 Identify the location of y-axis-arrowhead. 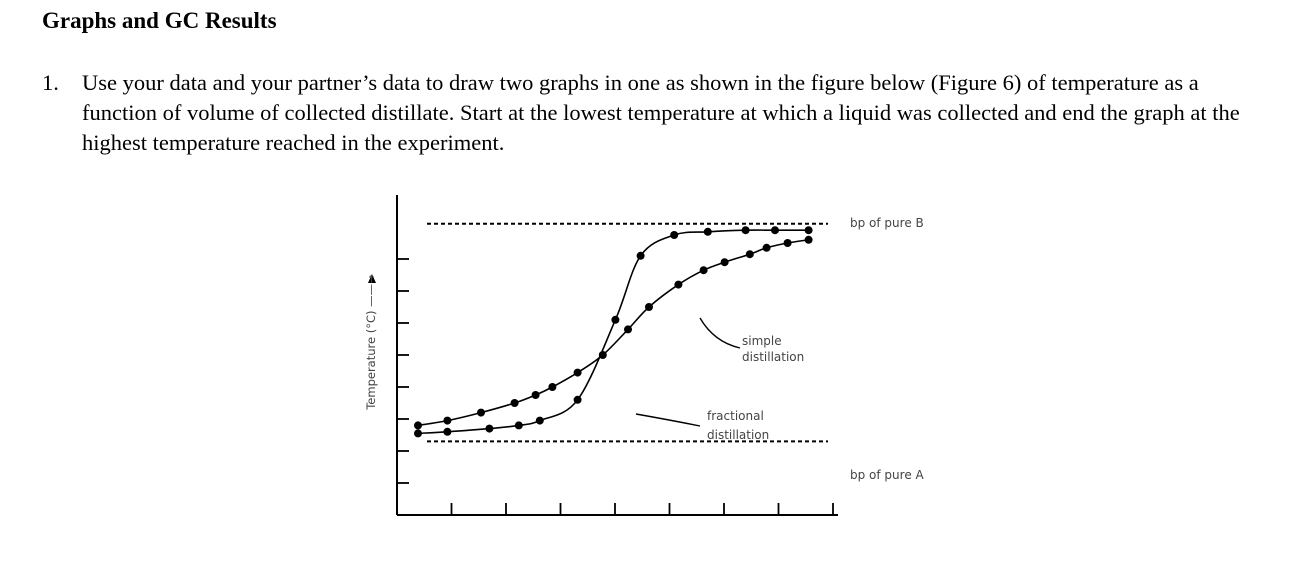
(372, 278).